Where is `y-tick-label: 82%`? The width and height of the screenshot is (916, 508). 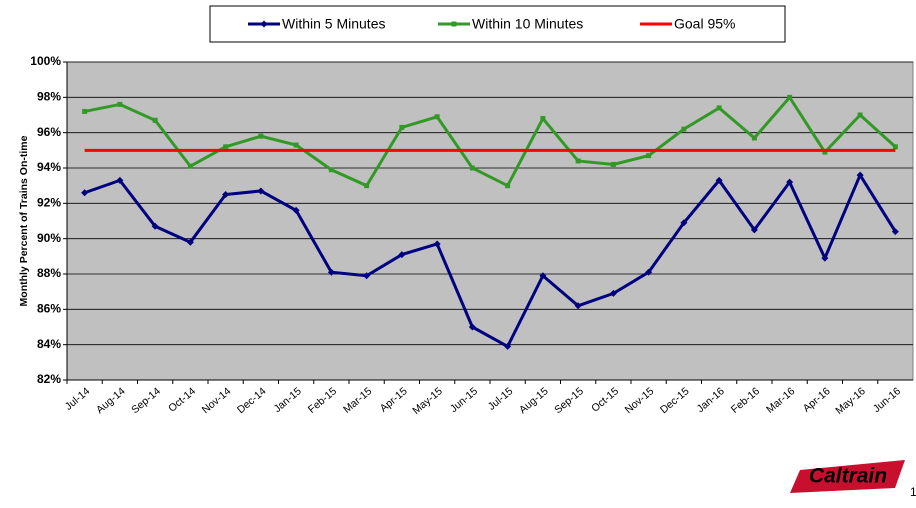
y-tick-label: 82% is located at coordinates (49, 379).